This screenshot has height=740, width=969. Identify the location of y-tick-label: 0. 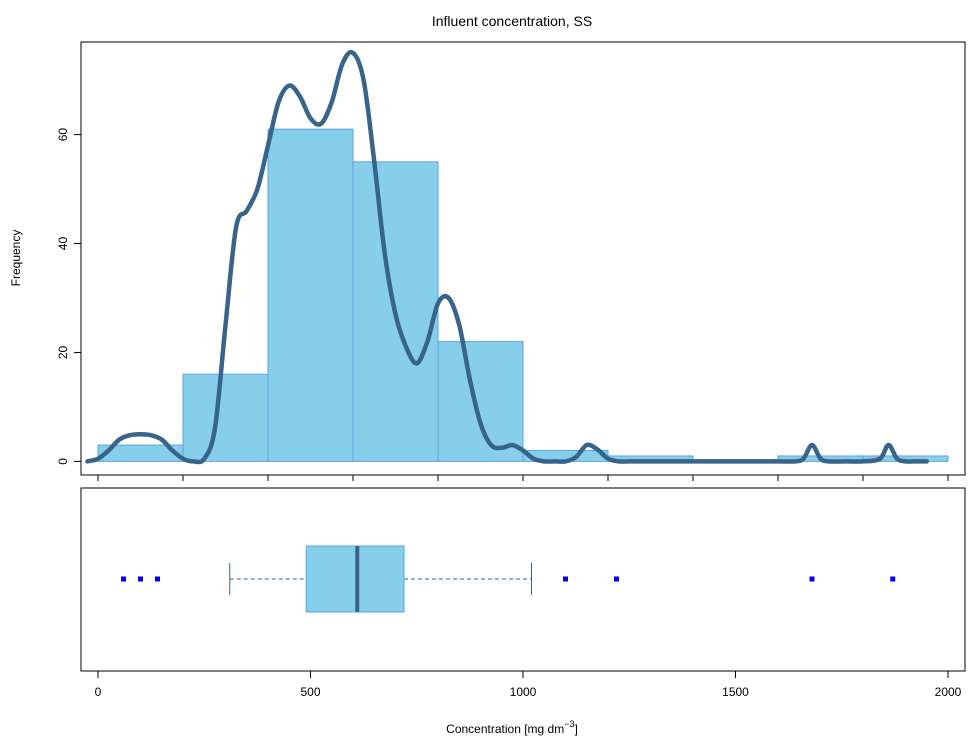
(63, 461).